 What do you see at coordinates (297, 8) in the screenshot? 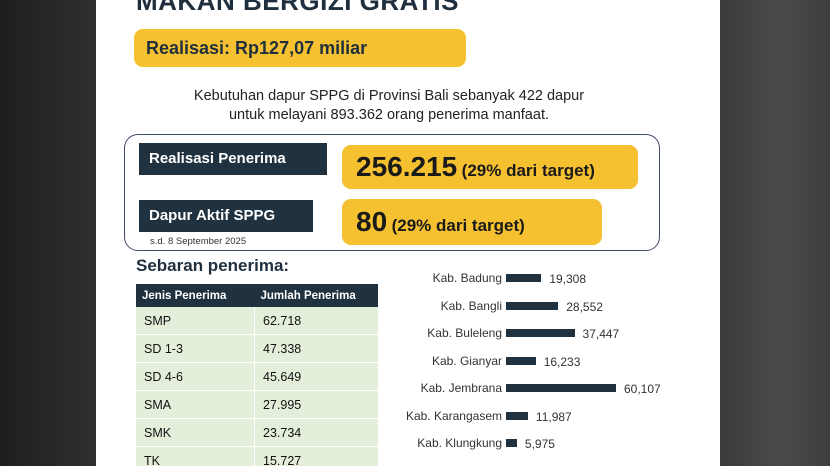
I see `page-title: MAKAN BERGIZI GRATIS` at bounding box center [297, 8].